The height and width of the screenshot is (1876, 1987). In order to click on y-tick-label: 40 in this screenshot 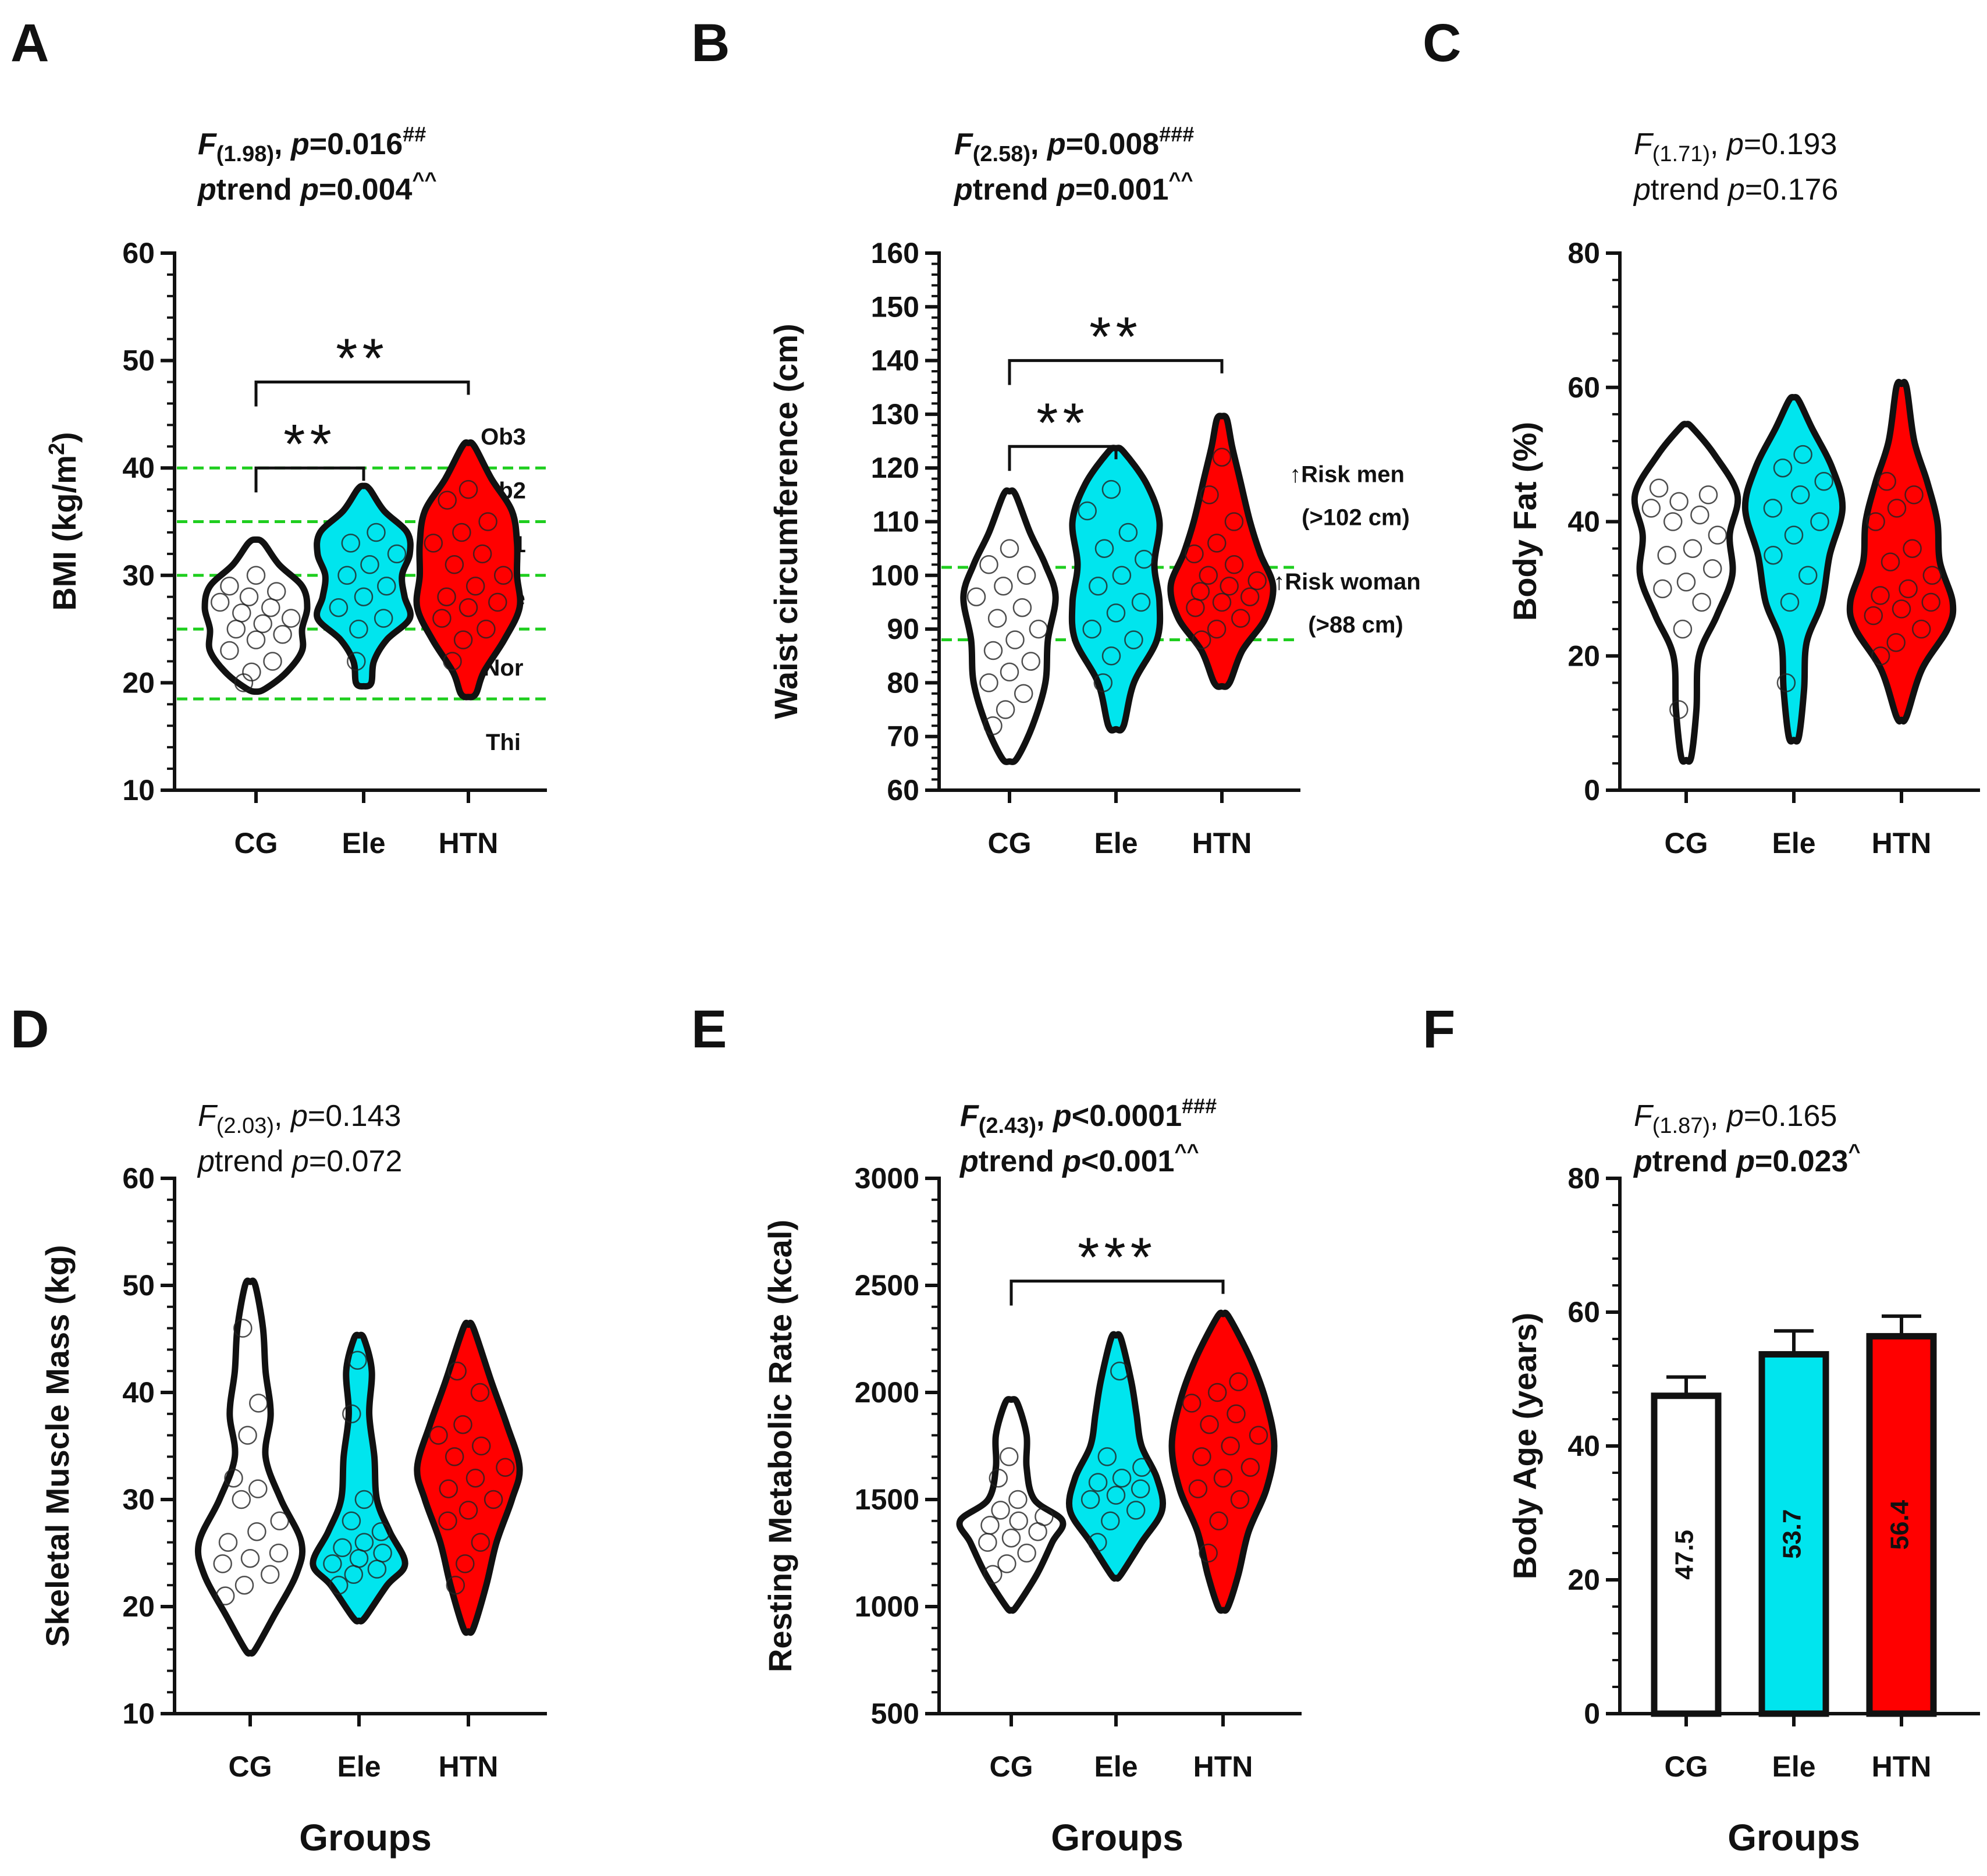, I will do `click(138, 468)`.